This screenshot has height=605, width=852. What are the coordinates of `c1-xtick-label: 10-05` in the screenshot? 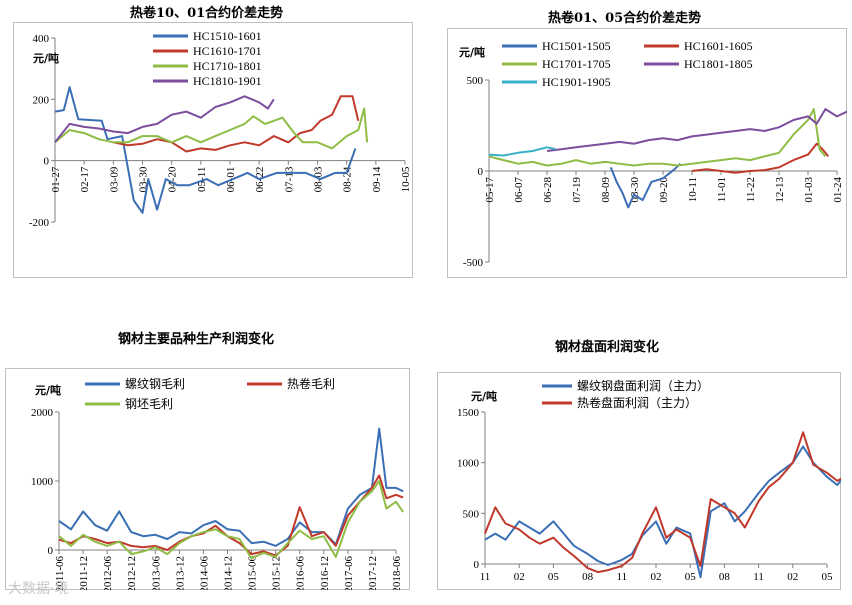 It's located at (406, 179).